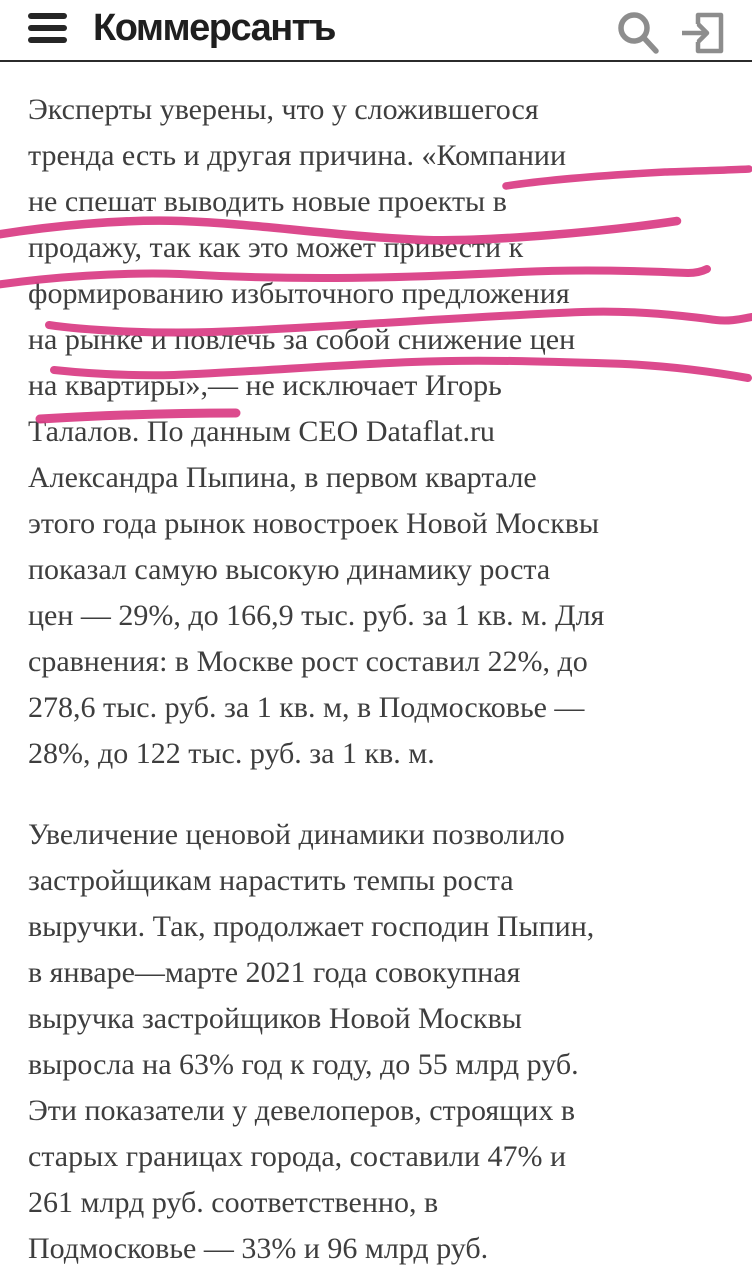 The width and height of the screenshot is (752, 1280). I want to click on search-button, so click(638, 33).